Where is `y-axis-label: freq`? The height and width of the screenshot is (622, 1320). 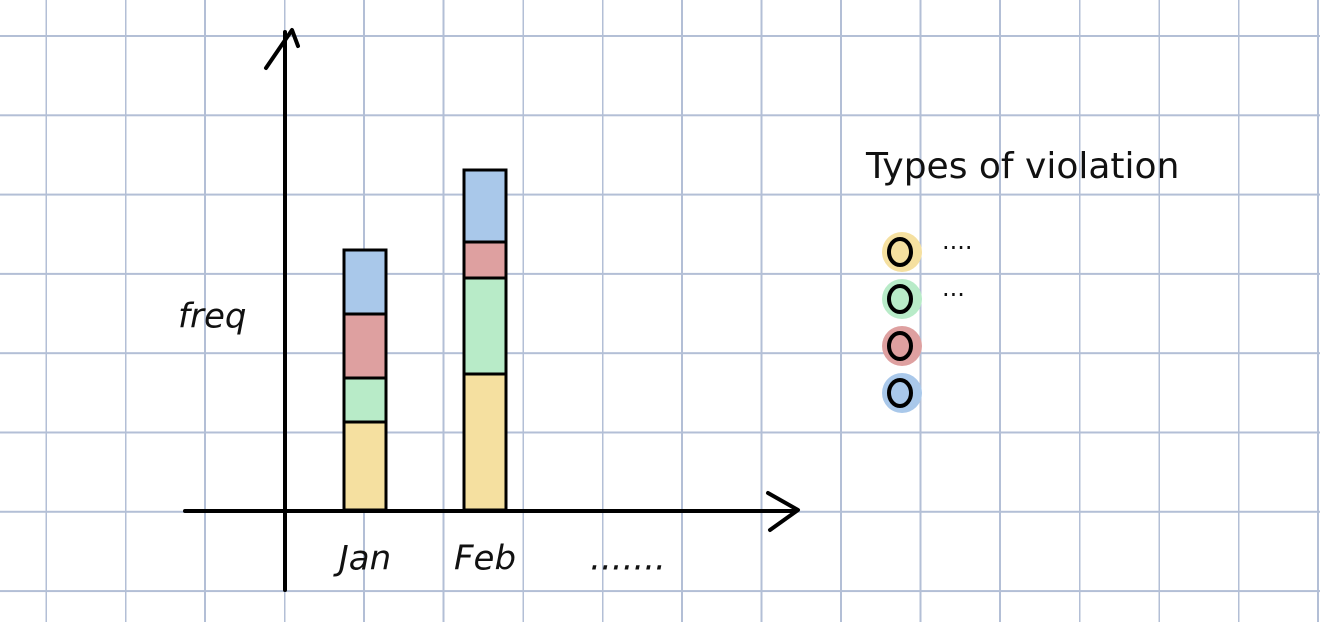 y-axis-label: freq is located at coordinates (212, 317).